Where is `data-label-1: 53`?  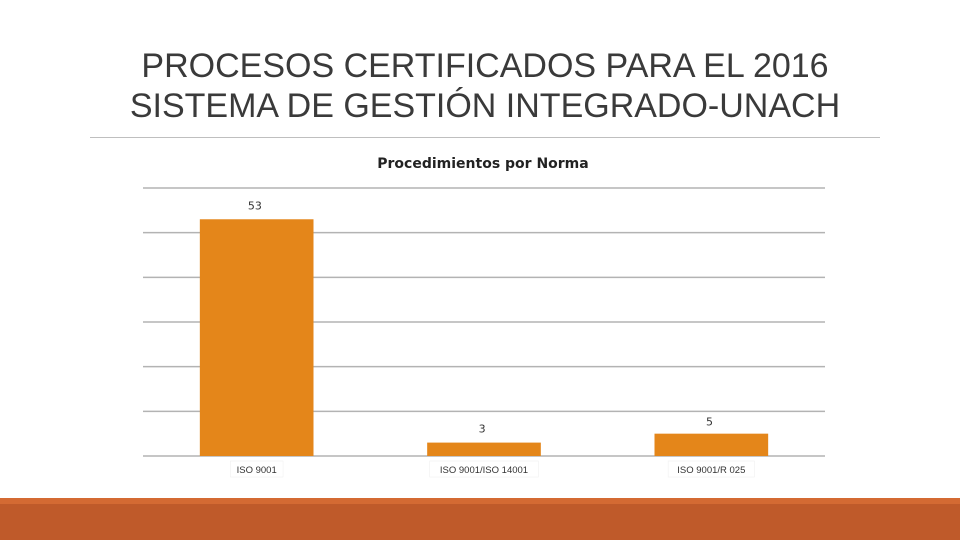 data-label-1: 53 is located at coordinates (255, 205).